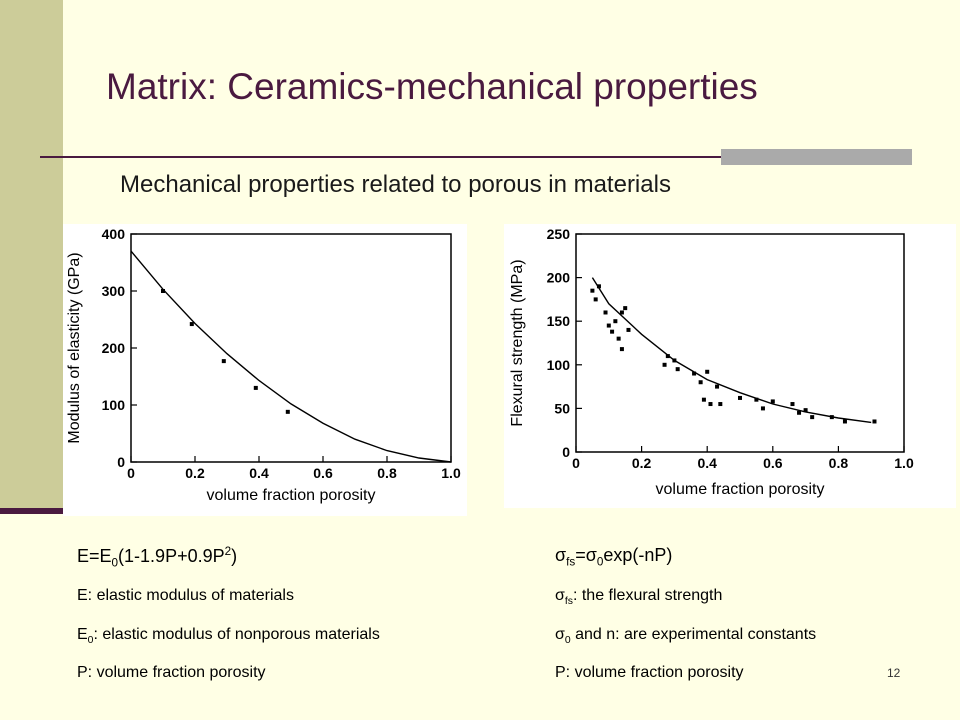 Image resolution: width=960 pixels, height=720 pixels. I want to click on text-part: and n: are experimental constants, so click(693, 634).